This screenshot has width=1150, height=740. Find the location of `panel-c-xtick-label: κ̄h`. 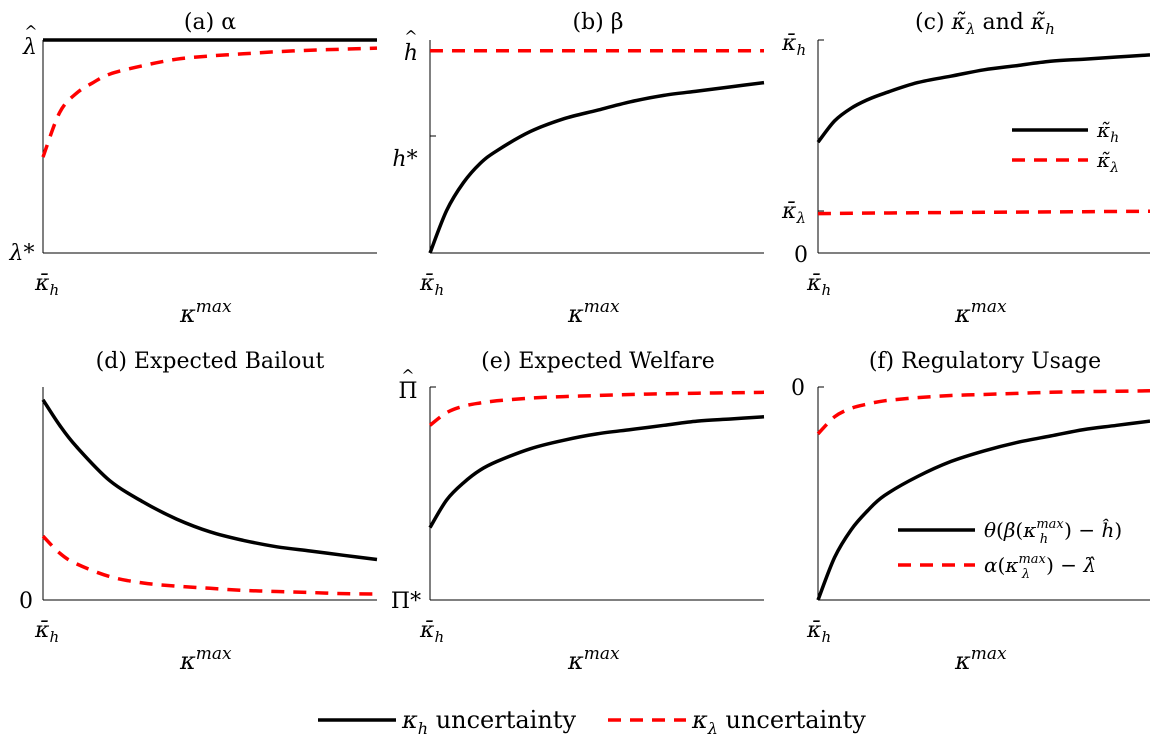

panel-c-xtick-label: κ̄h is located at coordinates (818, 285).